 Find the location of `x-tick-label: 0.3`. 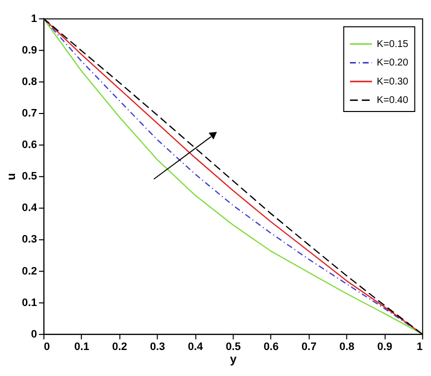

x-tick-label: 0.3 is located at coordinates (158, 347).